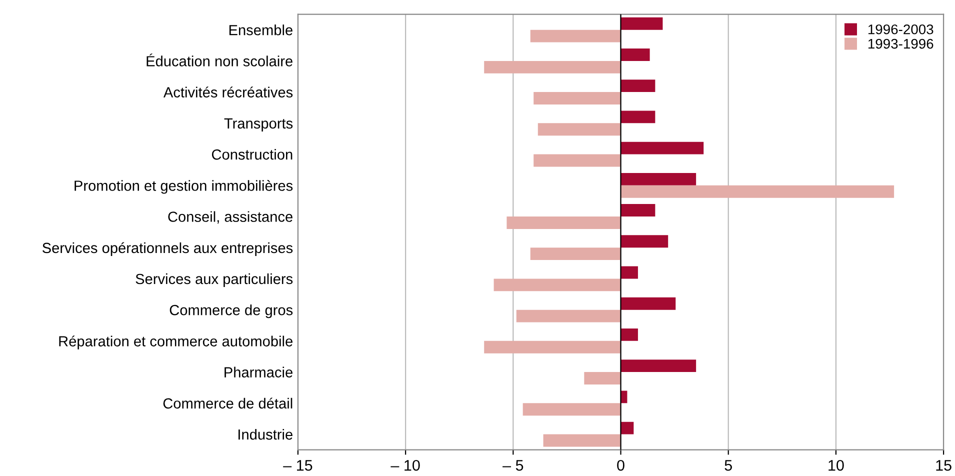 The image size is (955, 476). Describe the element at coordinates (219, 60) in the screenshot. I see `y-tick-label: Éducation non scolaire` at that location.